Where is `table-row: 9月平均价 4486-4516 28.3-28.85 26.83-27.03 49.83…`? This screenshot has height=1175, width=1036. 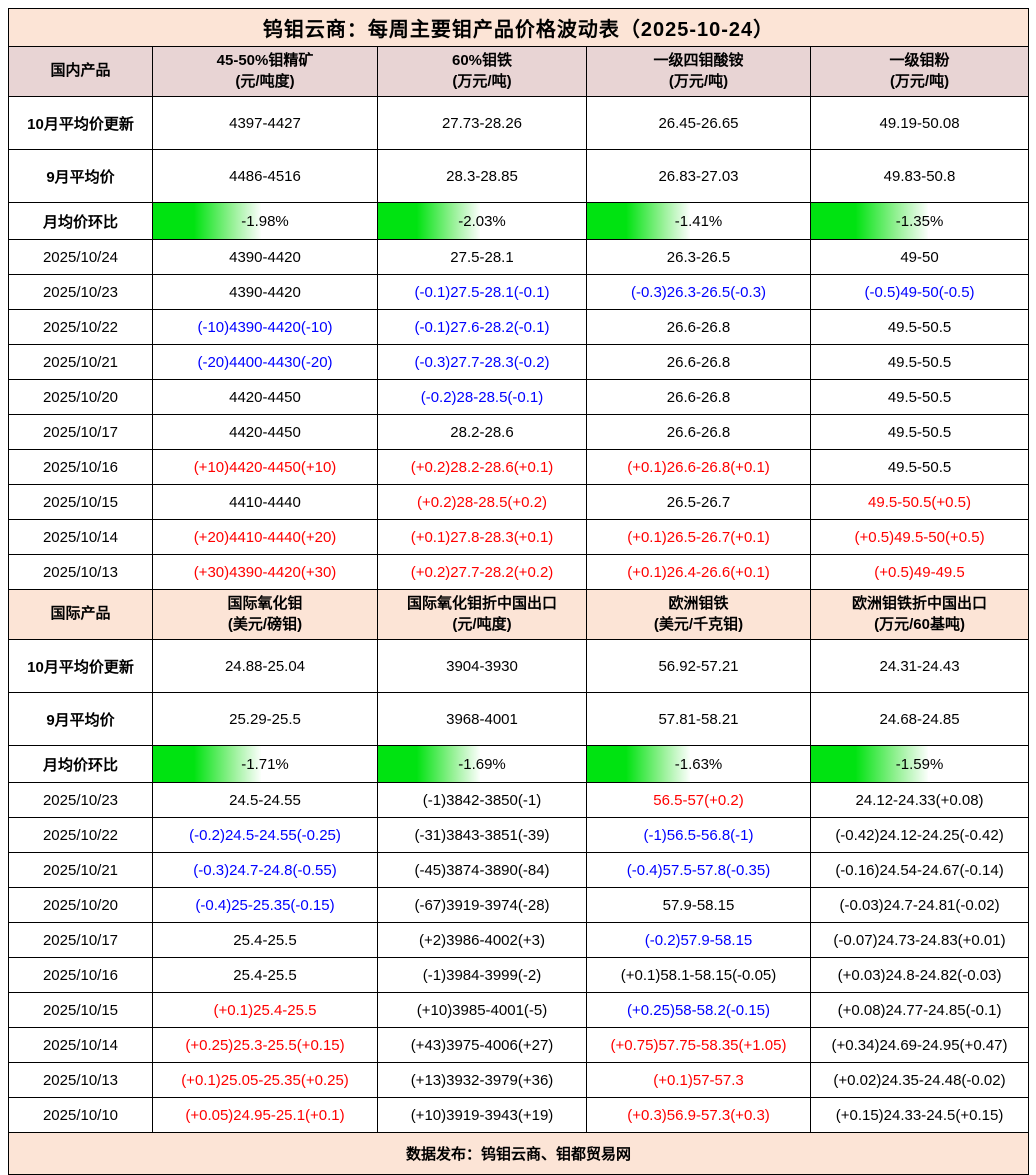 table-row: 9月平均价 4486-4516 28.3-28.85 26.83-27.03 49.83… is located at coordinates (519, 176).